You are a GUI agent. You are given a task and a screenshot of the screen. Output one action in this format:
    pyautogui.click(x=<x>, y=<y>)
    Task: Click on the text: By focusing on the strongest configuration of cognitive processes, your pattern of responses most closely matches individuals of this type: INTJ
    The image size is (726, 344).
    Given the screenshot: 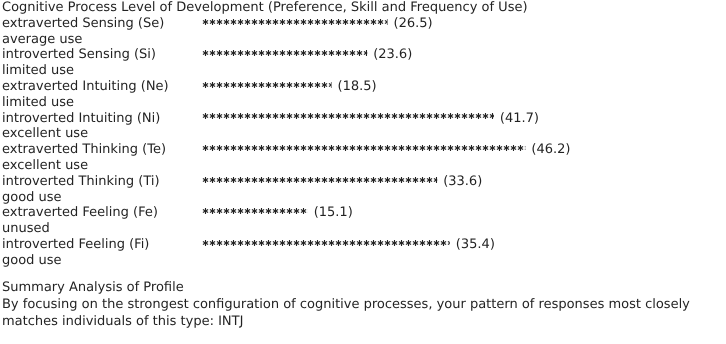 What is the action you would take?
    pyautogui.click(x=346, y=313)
    